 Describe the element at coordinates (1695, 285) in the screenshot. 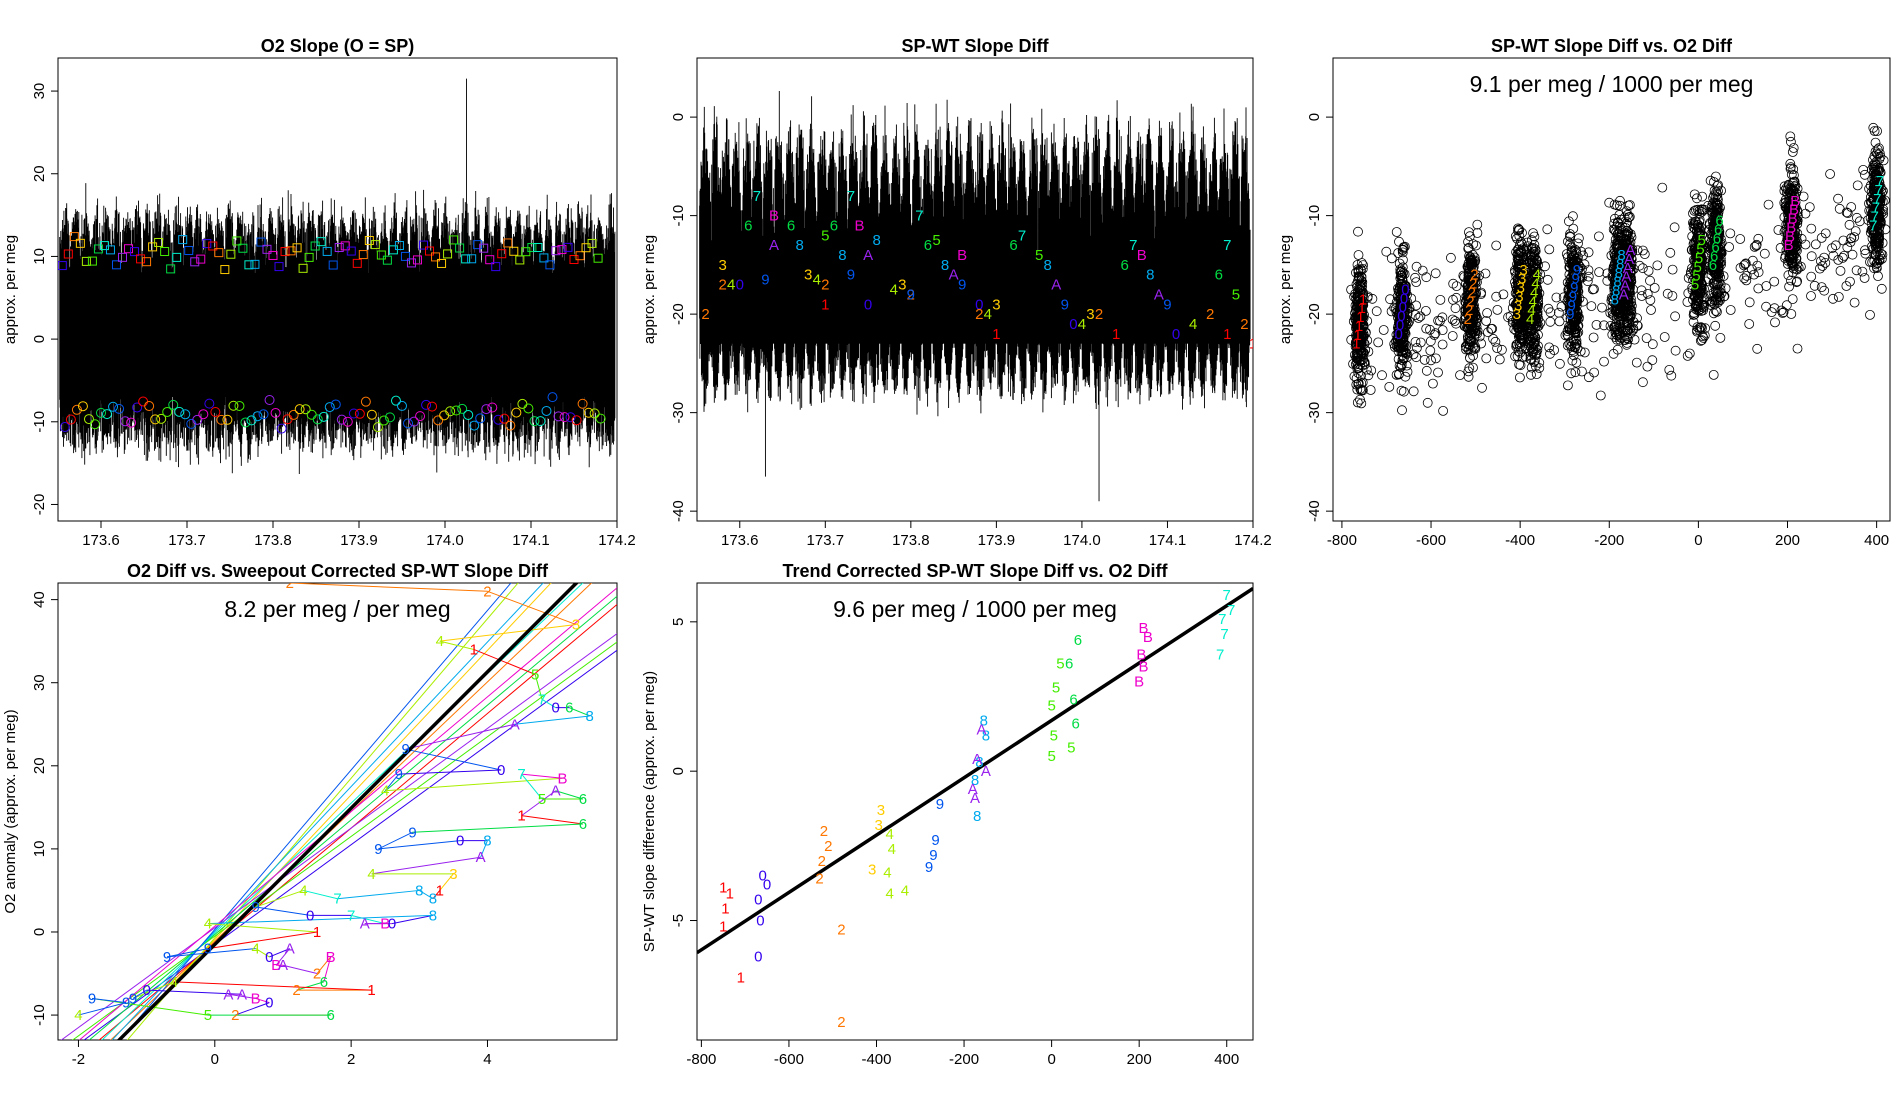

I see `p3-cluster-label: 5` at that location.